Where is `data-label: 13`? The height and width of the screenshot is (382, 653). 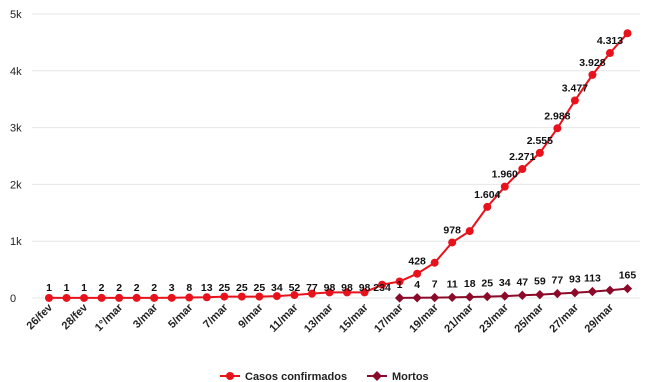 data-label: 13 is located at coordinates (207, 288).